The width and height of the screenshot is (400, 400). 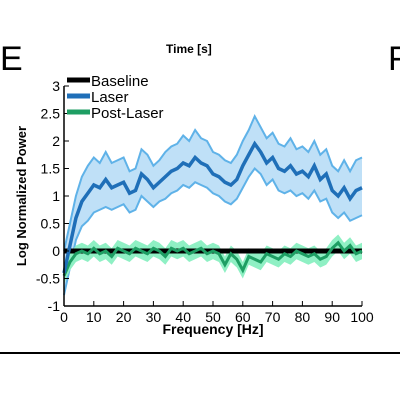 I want to click on panel-letter-e: E, so click(x=11, y=59).